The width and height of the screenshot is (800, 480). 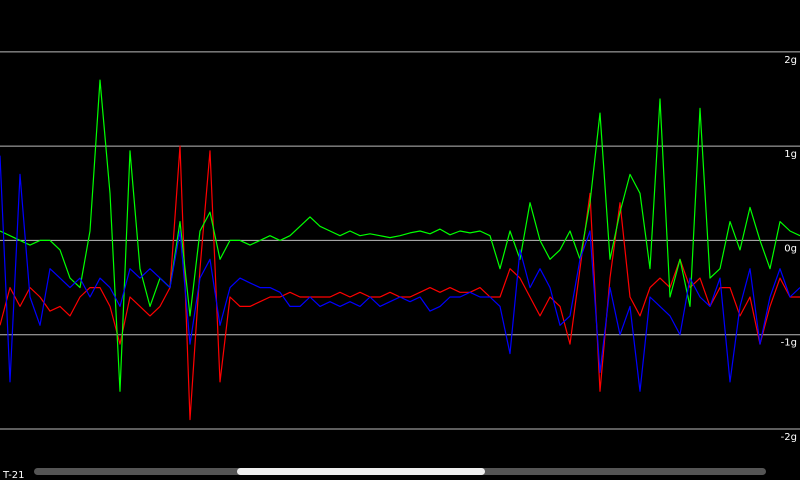 What do you see at coordinates (789, 343) in the screenshot?
I see `y-tick-label: -1g` at bounding box center [789, 343].